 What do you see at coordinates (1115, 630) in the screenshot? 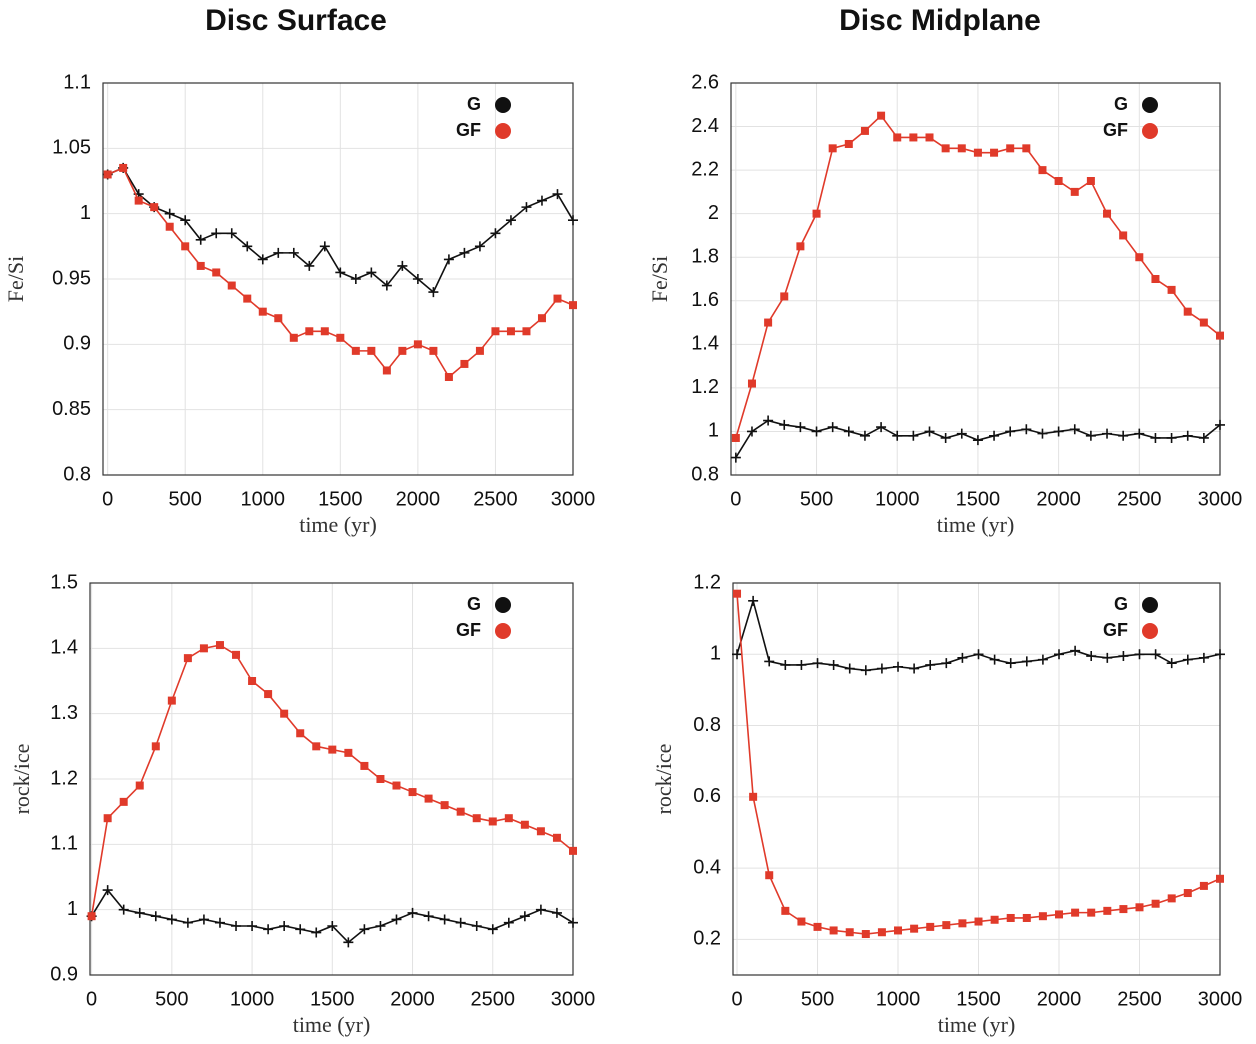
I see `legend-label: GF` at bounding box center [1115, 630].